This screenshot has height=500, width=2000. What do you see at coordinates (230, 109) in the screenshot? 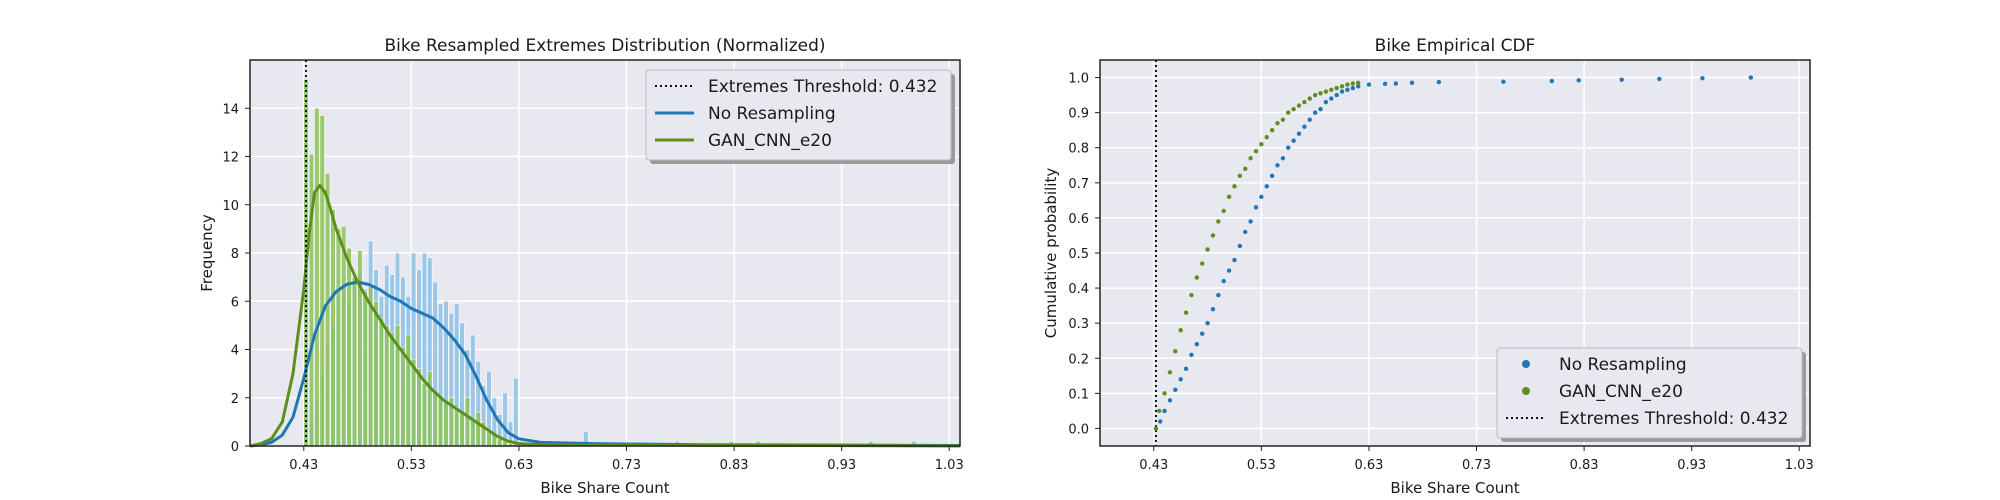
I see `y-tick-label: 14` at bounding box center [230, 109].